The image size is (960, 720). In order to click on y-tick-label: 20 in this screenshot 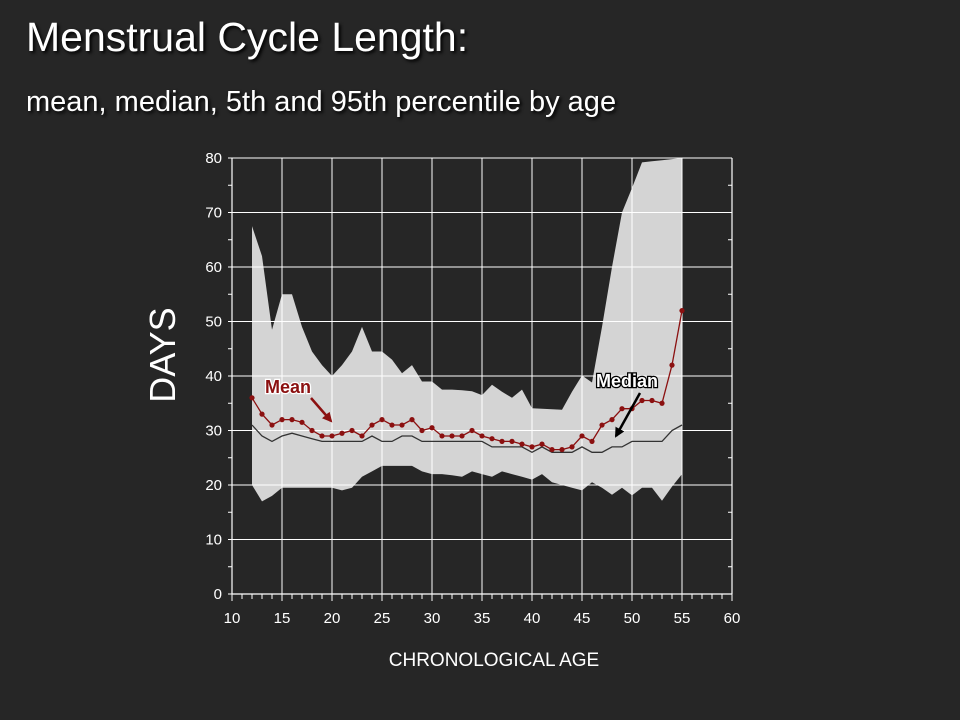, I will do `click(213, 485)`.